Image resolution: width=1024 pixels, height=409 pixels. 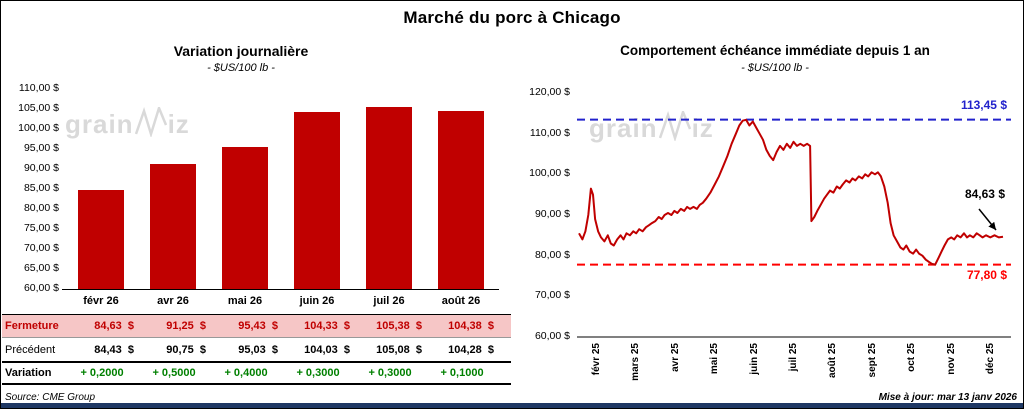 What do you see at coordinates (28, 373) in the screenshot?
I see `row-label-variation: Variation` at bounding box center [28, 373].